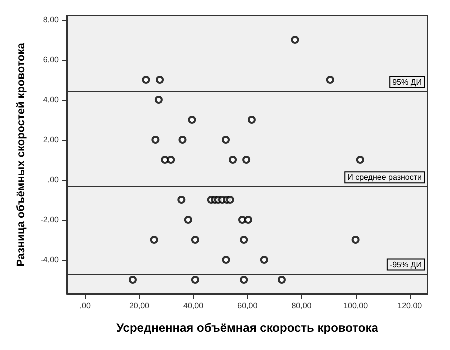  I want to click on x-tick-label: 100,00, so click(356, 306).